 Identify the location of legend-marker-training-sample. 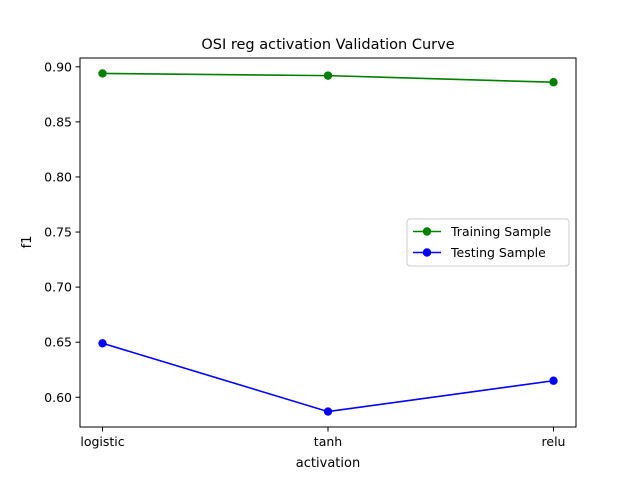
(427, 231).